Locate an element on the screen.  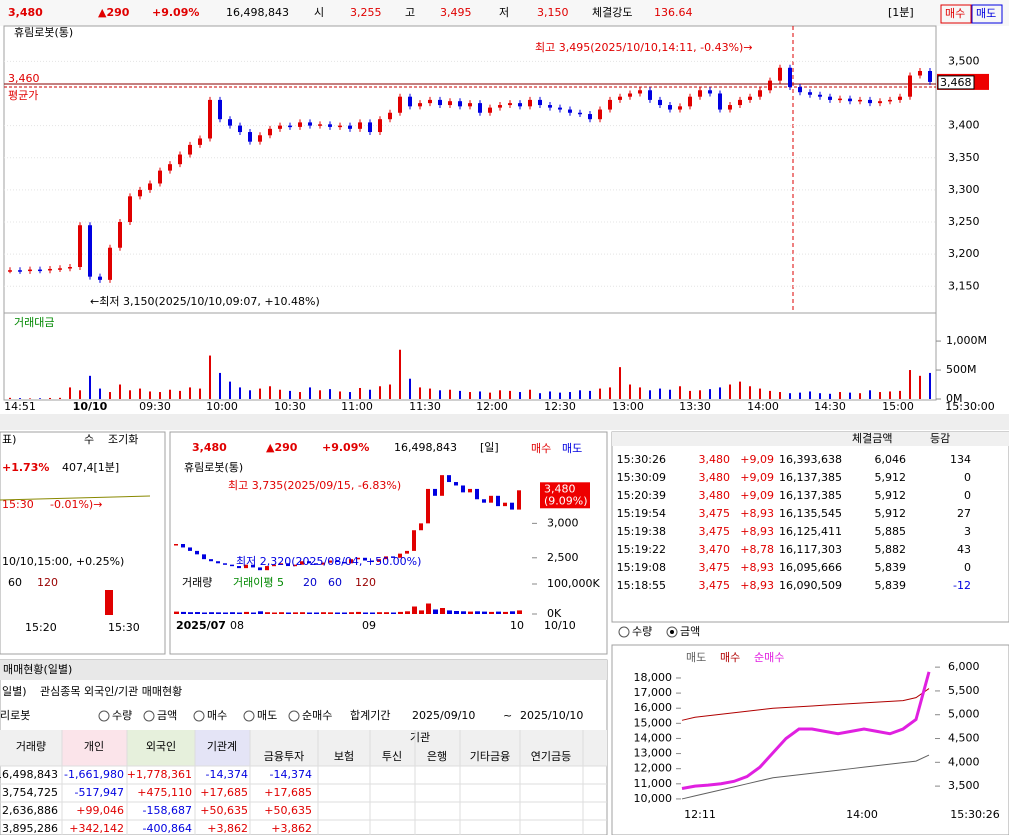
y-tick-label: 500M is located at coordinates (961, 369).